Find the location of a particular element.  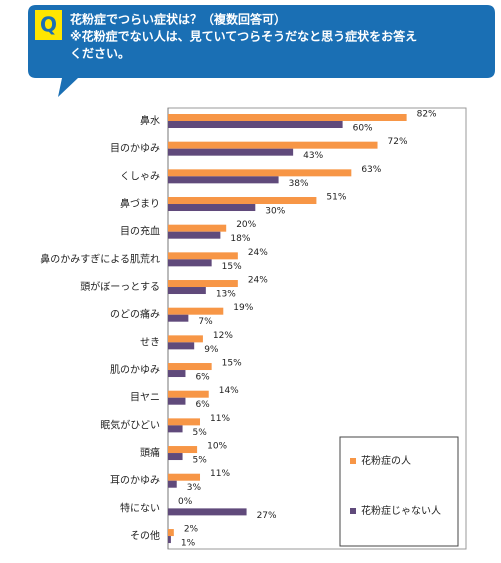

value-label: 14% is located at coordinates (229, 391).